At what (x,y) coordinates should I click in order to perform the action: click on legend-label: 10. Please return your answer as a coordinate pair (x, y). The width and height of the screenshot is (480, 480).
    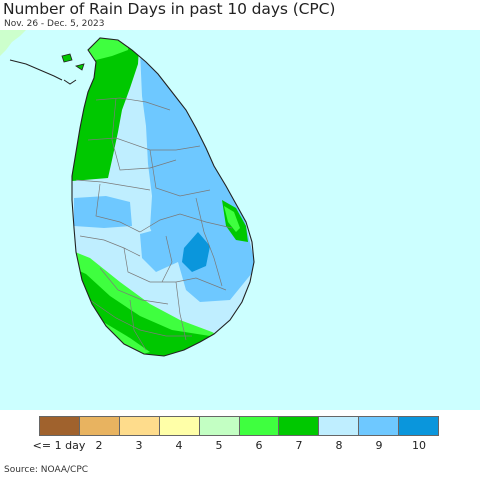
    Looking at the image, I should click on (419, 445).